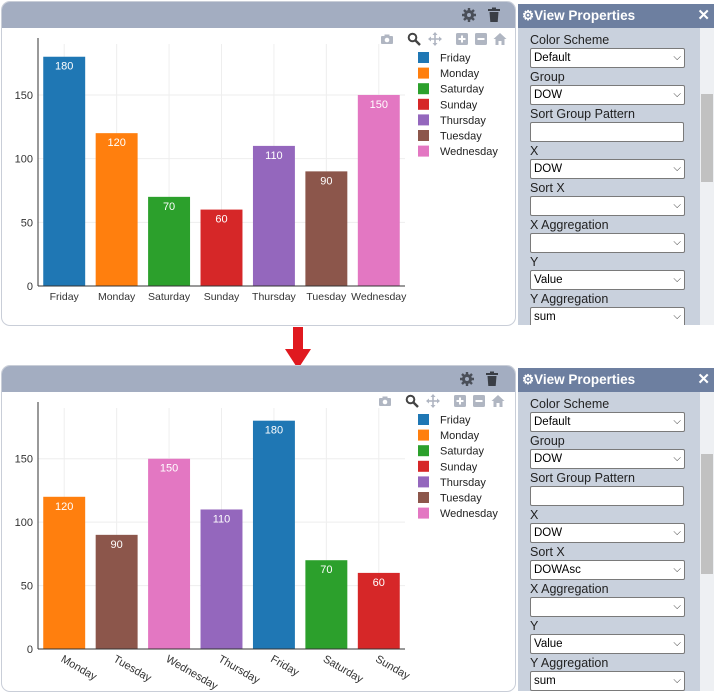 This screenshot has width=714, height=693. I want to click on legend-label: Friday, so click(455, 421).